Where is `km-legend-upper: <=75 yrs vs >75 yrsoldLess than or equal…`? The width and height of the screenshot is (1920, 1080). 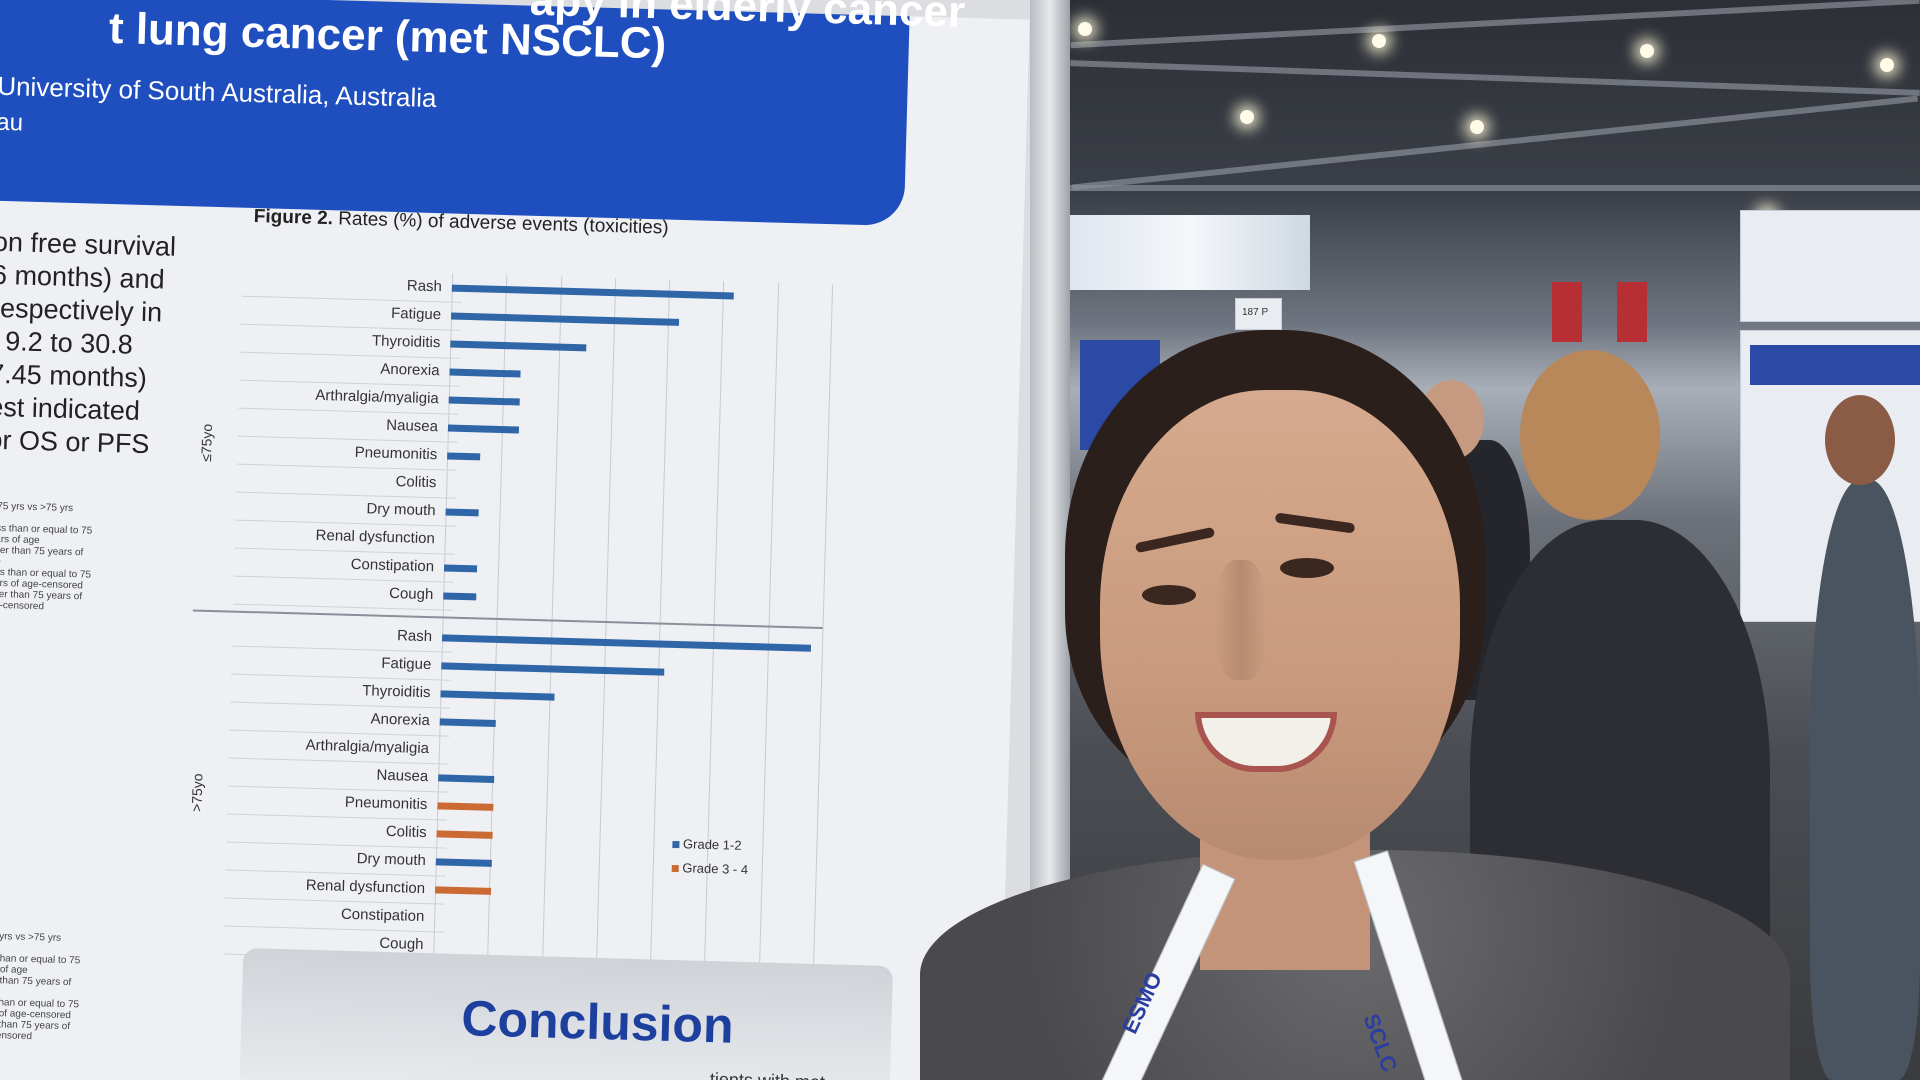 km-legend-upper: <=75 yrs vs >75 yrsoldLess than or equal… is located at coordinates (46, 557).